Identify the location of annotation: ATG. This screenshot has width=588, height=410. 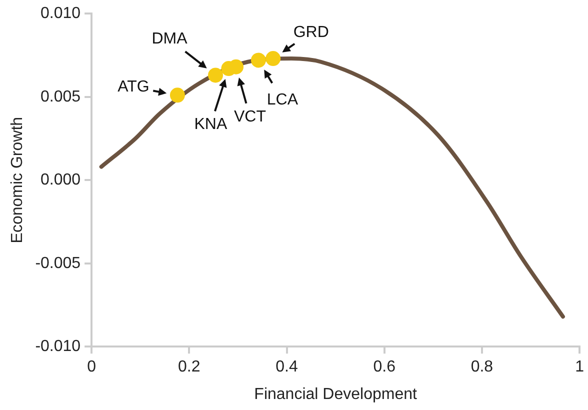
(134, 87).